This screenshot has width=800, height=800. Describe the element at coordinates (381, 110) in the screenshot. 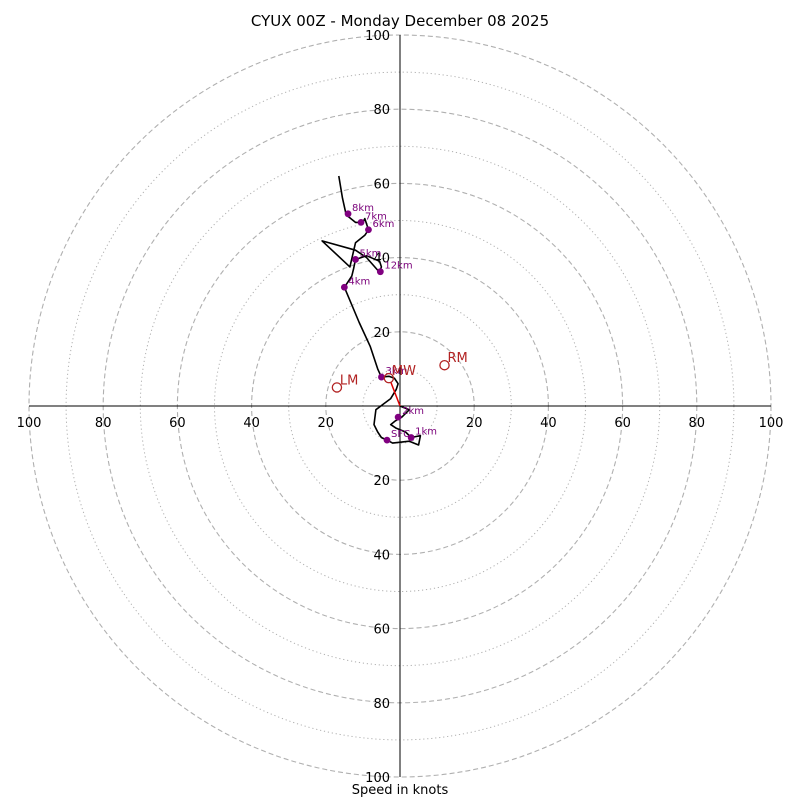

I see `tick-label-up: 80` at that location.